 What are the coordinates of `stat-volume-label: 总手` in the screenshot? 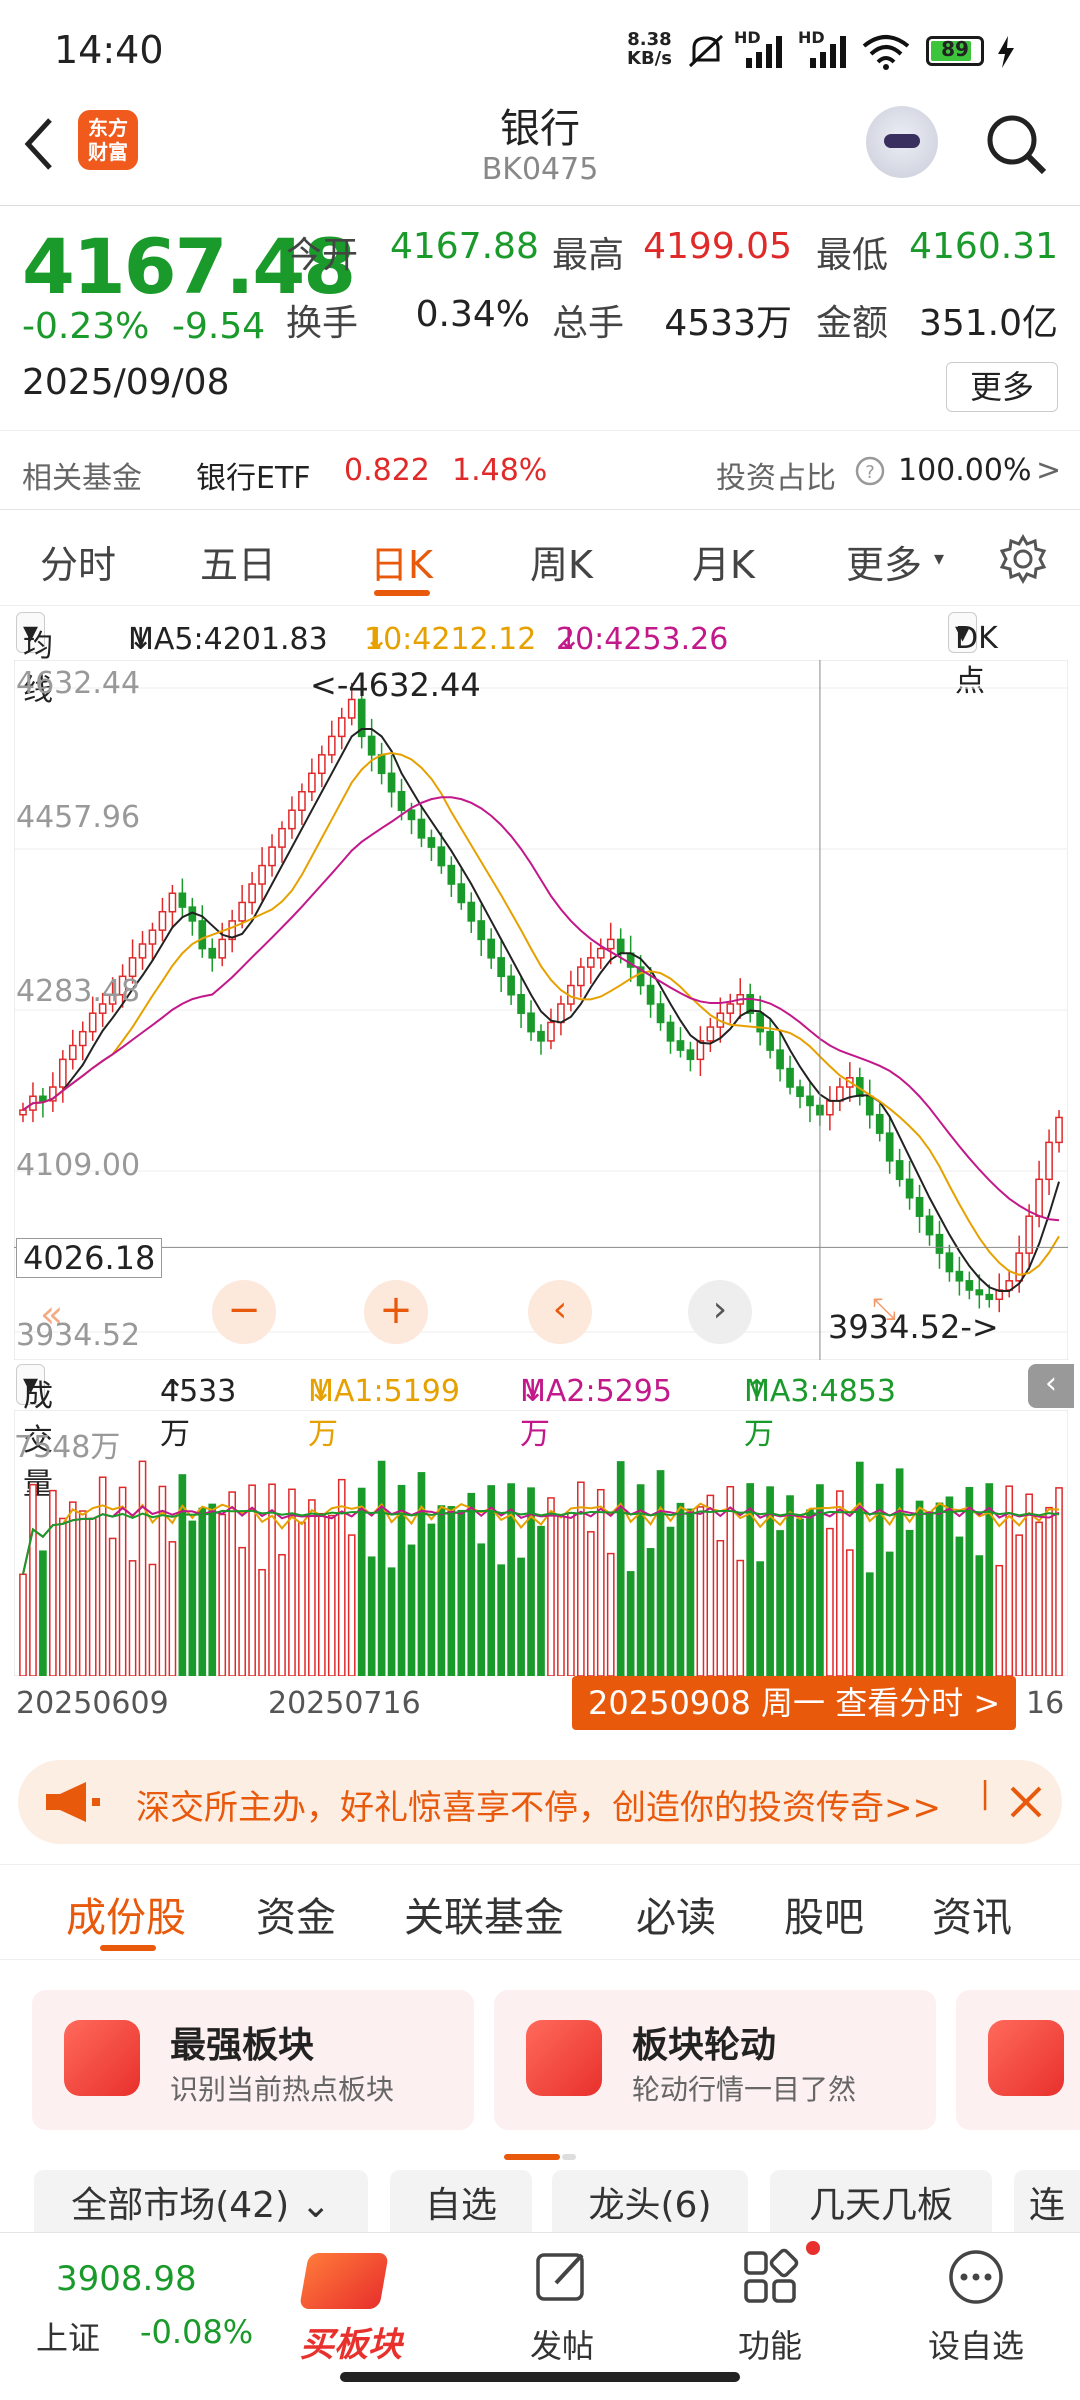 It's located at (588, 323).